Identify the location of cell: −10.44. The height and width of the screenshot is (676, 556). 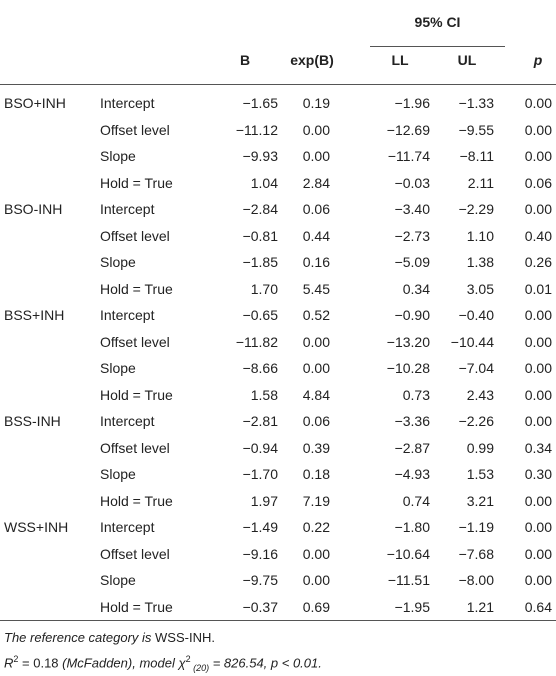
(472, 341).